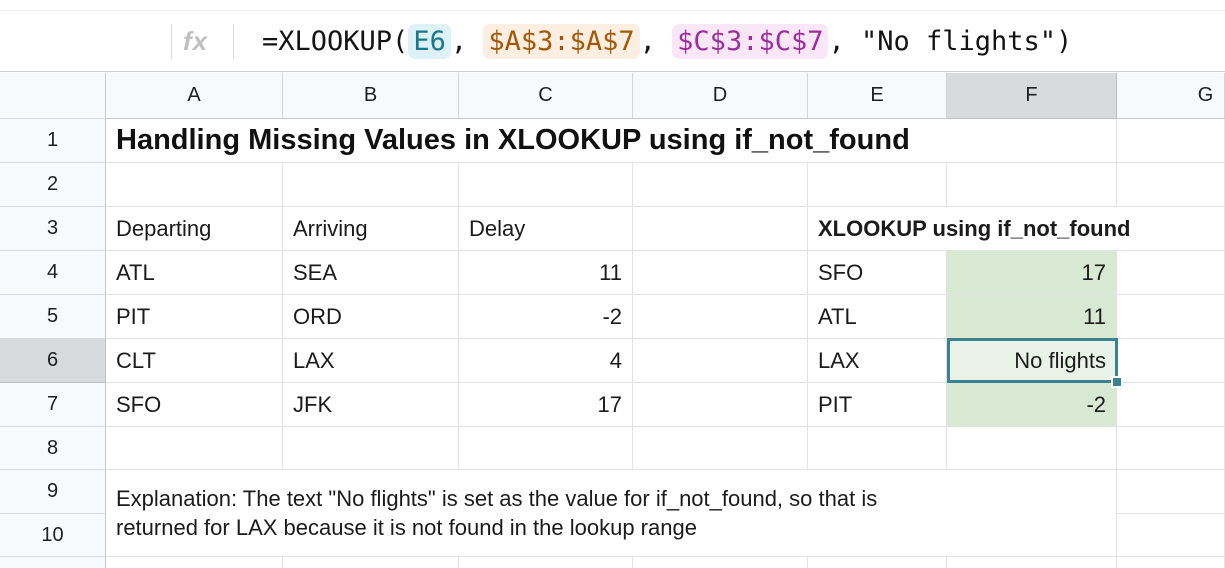 The height and width of the screenshot is (568, 1225). Describe the element at coordinates (1171, 448) in the screenshot. I see `cell-G8` at that location.